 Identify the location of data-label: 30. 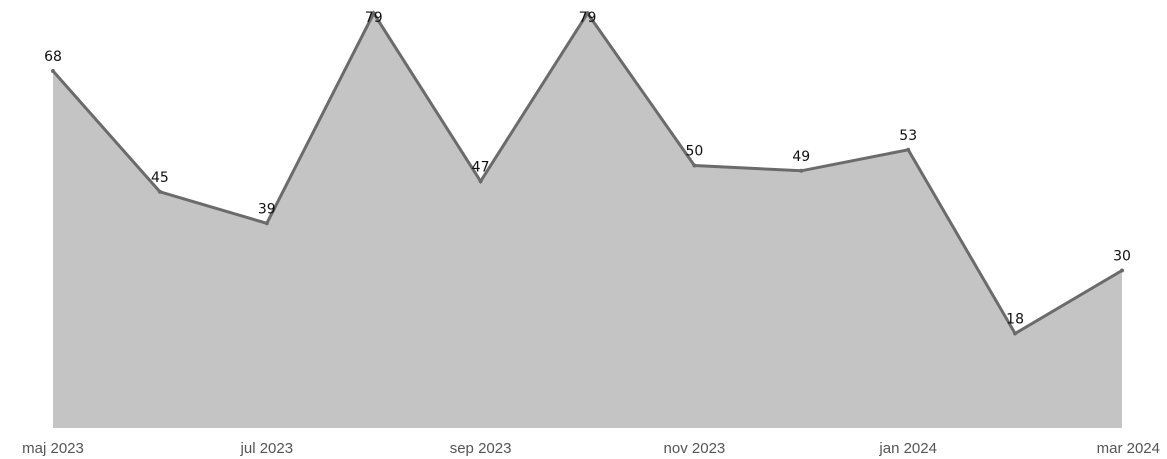
(1122, 257).